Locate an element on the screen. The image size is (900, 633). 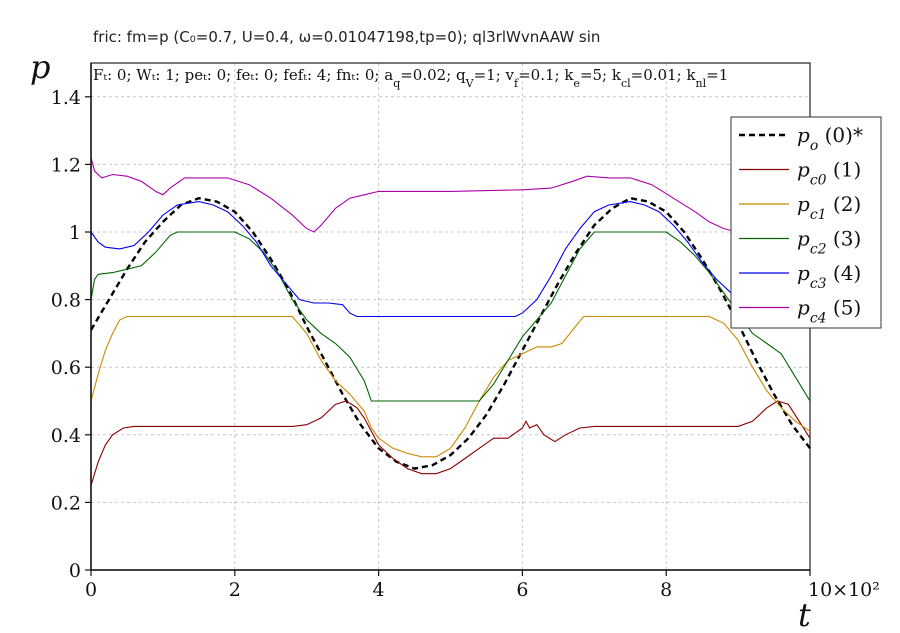
y-tick-label: 1 is located at coordinates (75, 233).